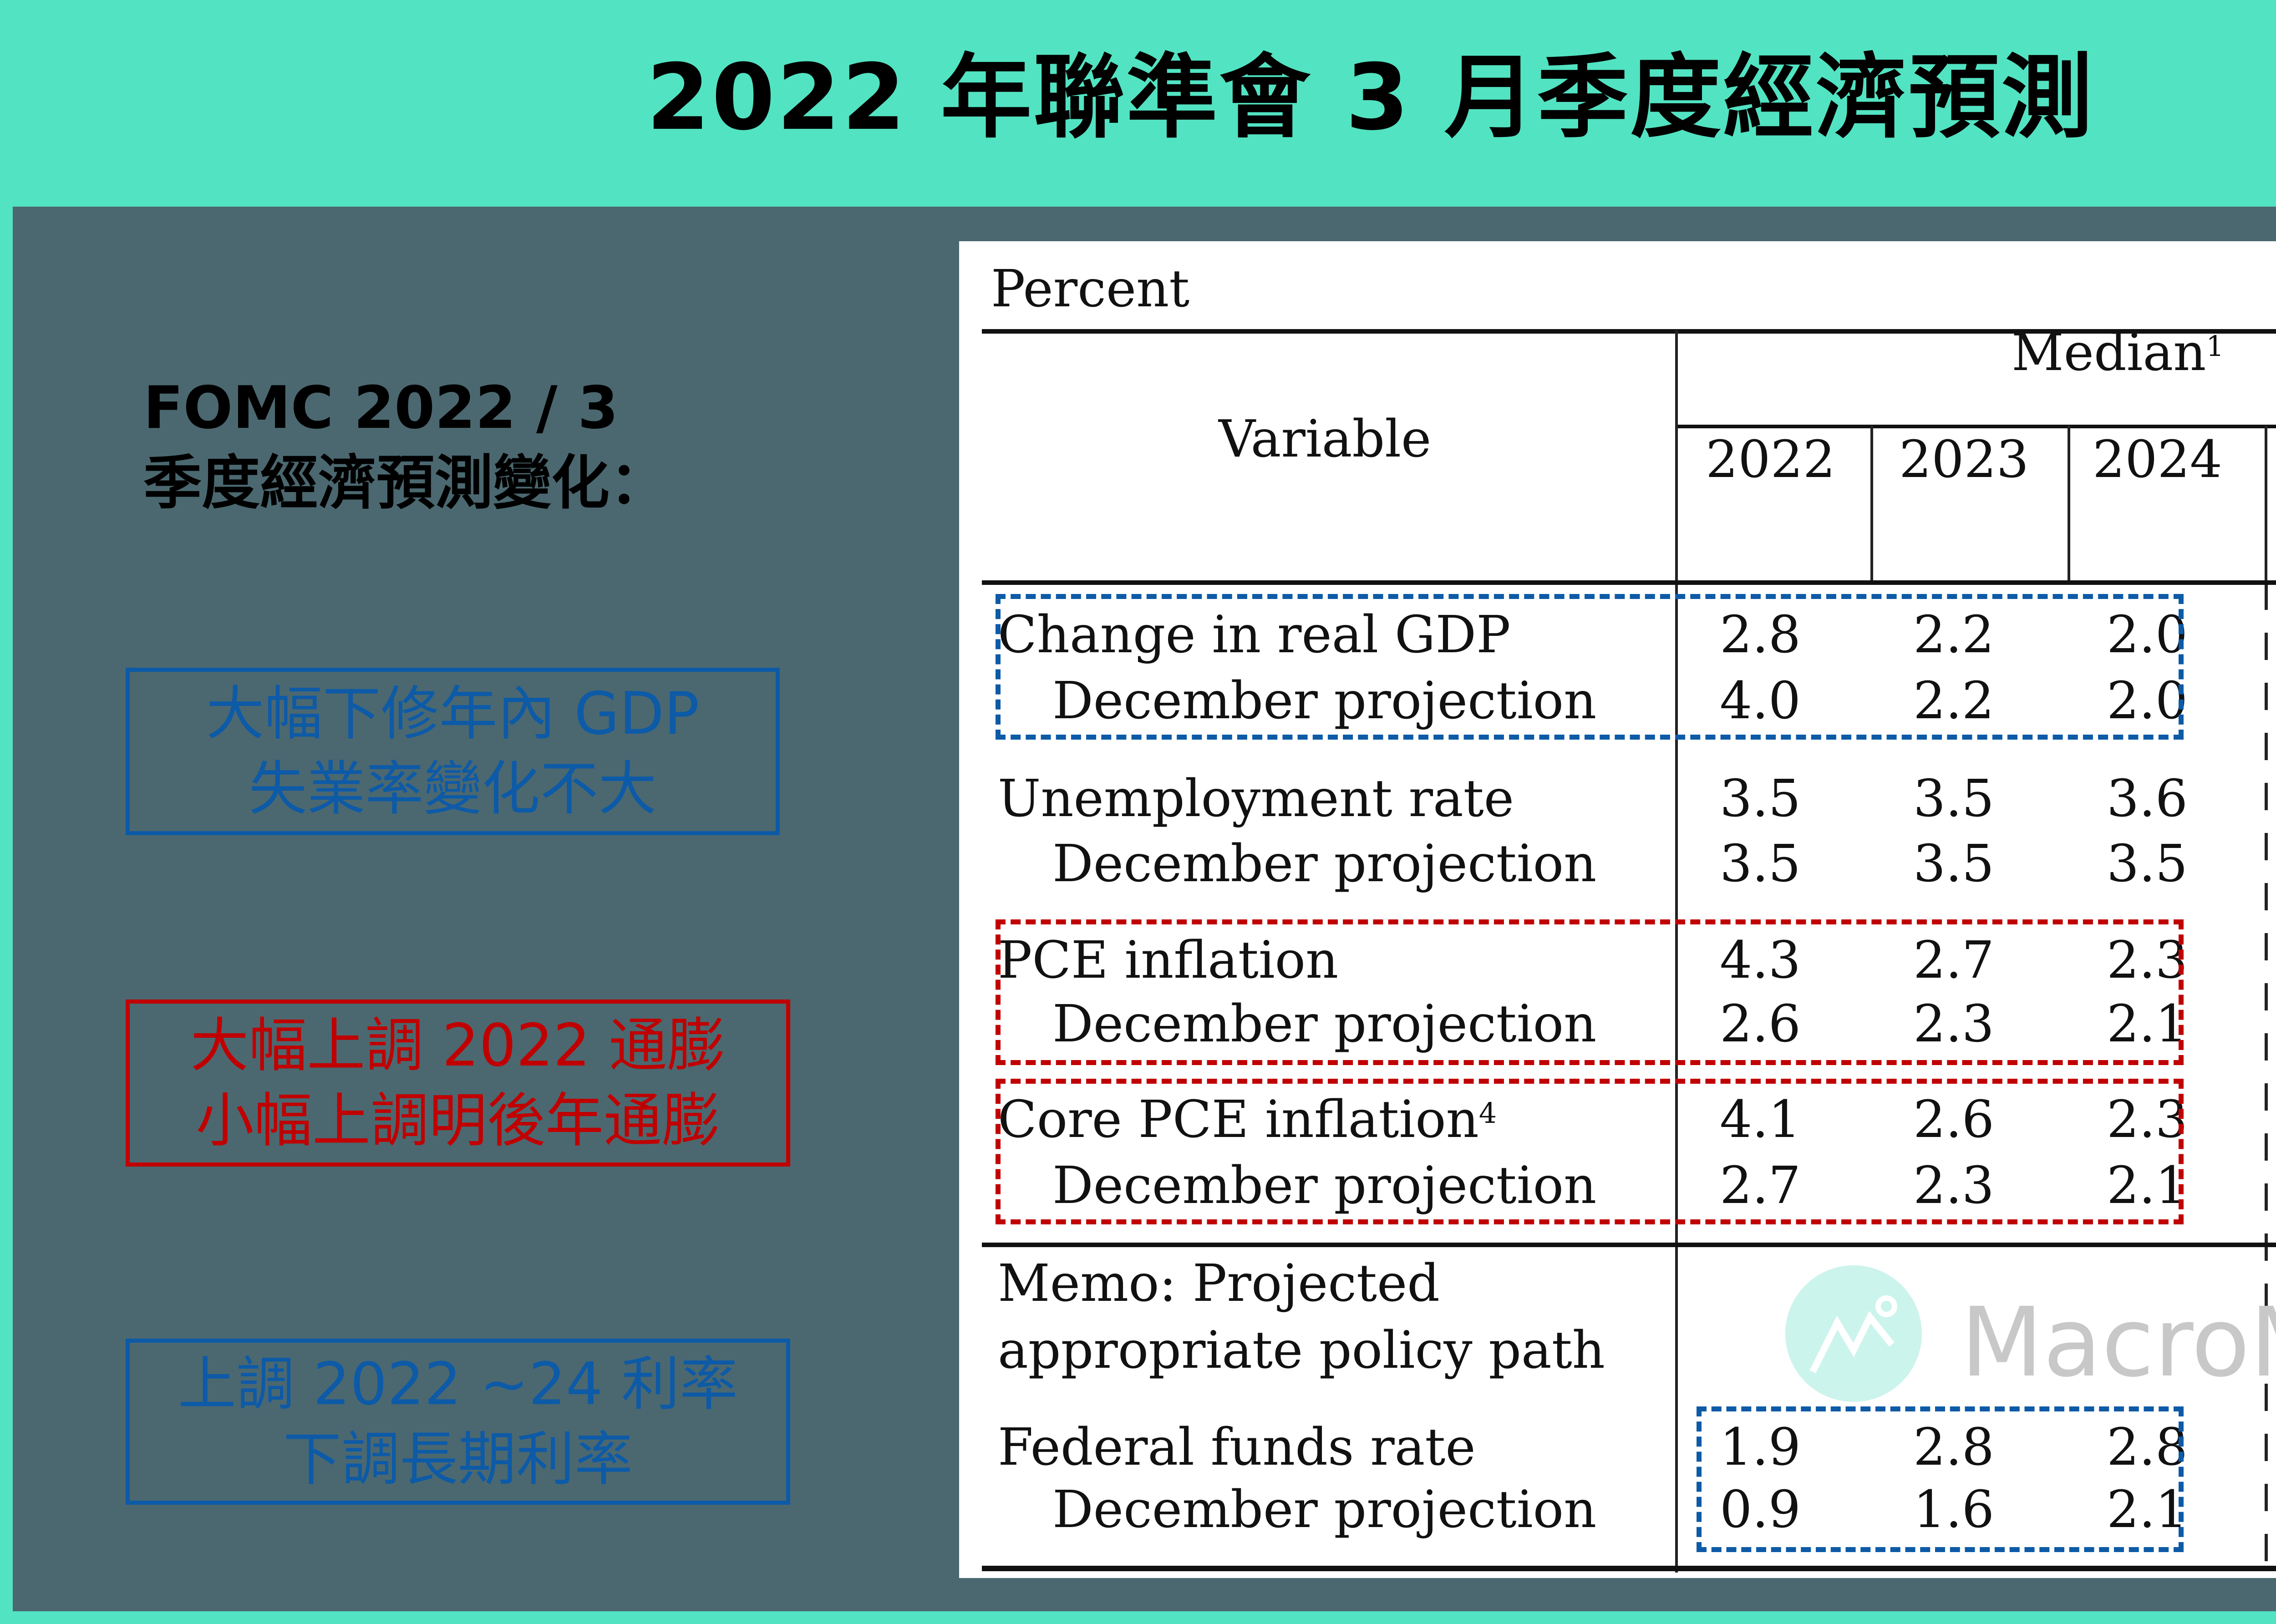  What do you see at coordinates (458, 1083) in the screenshot?
I see `note-inflation: 大幅上調 2022 通膨 小幅上調明後年通膨` at bounding box center [458, 1083].